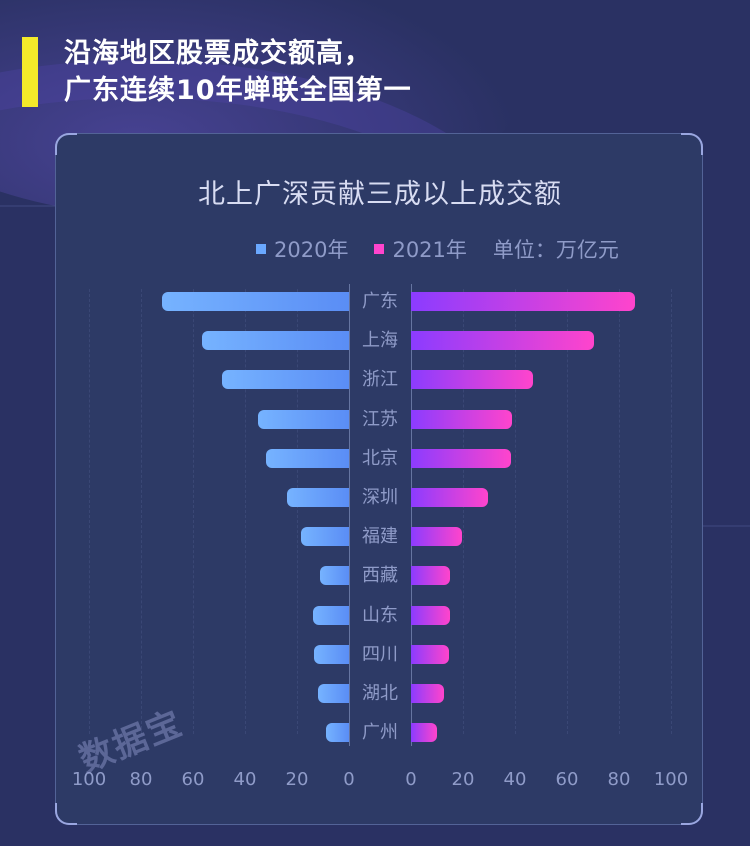  Describe the element at coordinates (380, 654) in the screenshot. I see `category-label: 四川` at that location.